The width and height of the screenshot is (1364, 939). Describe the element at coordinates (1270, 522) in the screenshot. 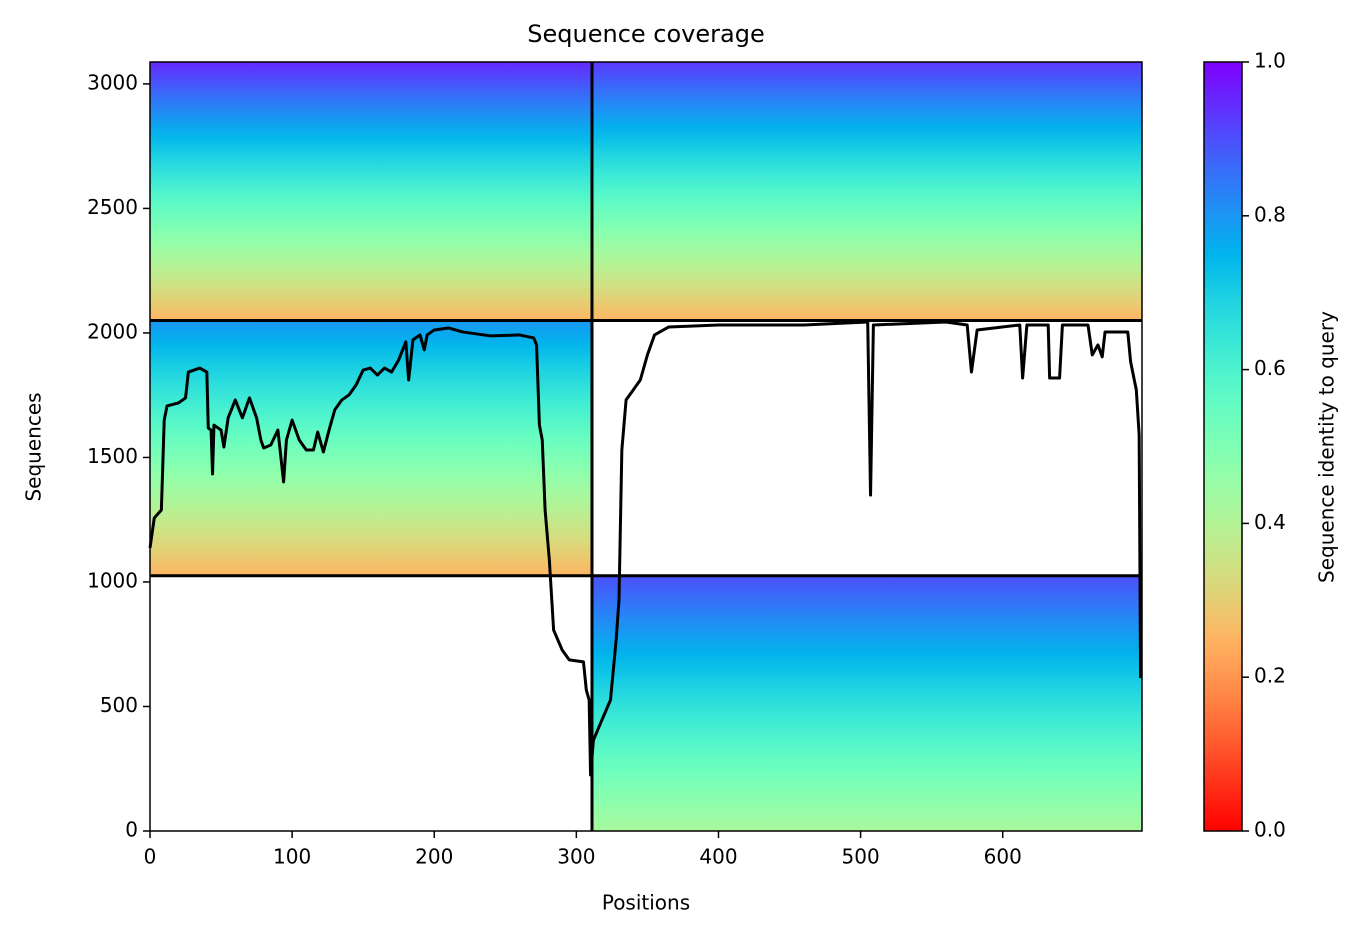

I see `colorbar-tick-label: 0.4` at that location.